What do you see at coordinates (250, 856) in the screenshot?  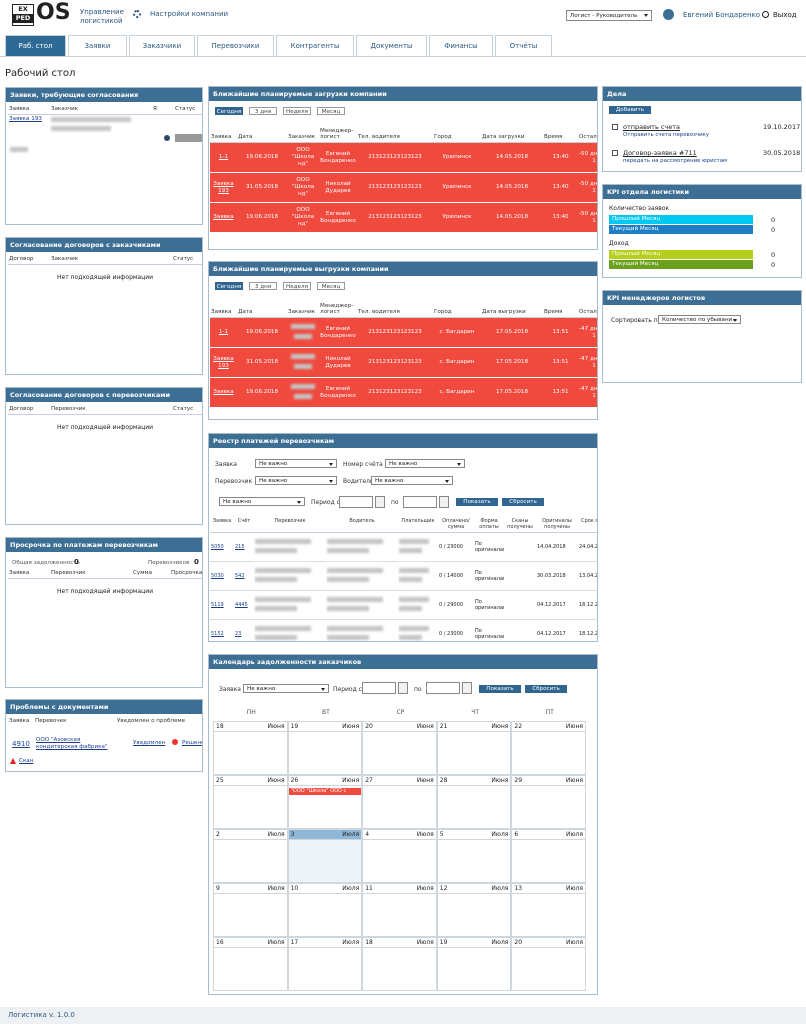 I see `calendar-day: 2 Июля` at bounding box center [250, 856].